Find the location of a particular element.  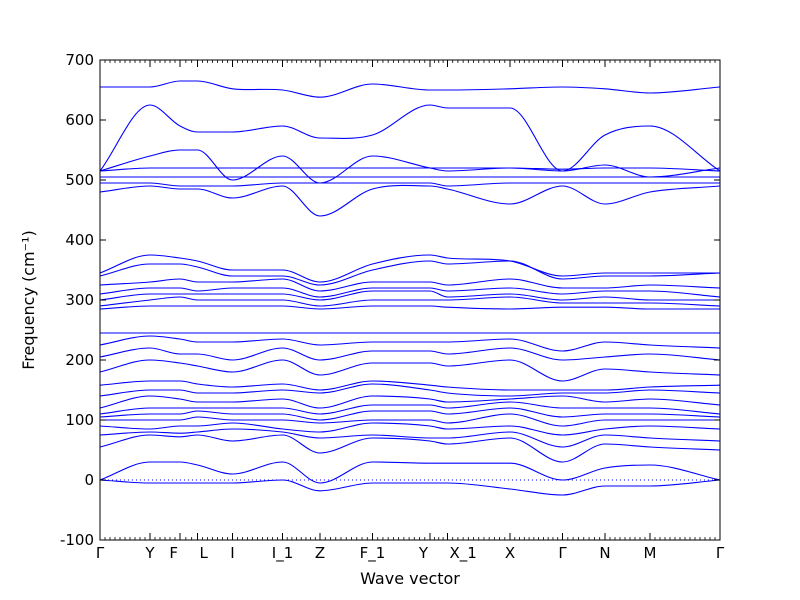

x-tick-label: Z is located at coordinates (320, 553).